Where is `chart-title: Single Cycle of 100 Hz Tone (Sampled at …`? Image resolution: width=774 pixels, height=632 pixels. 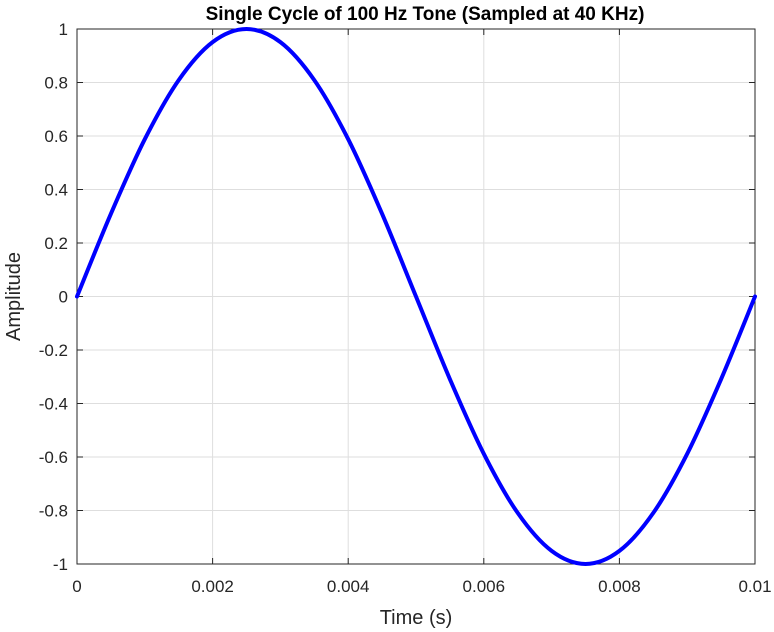
chart-title: Single Cycle of 100 Hz Tone (Sampled at … is located at coordinates (425, 14).